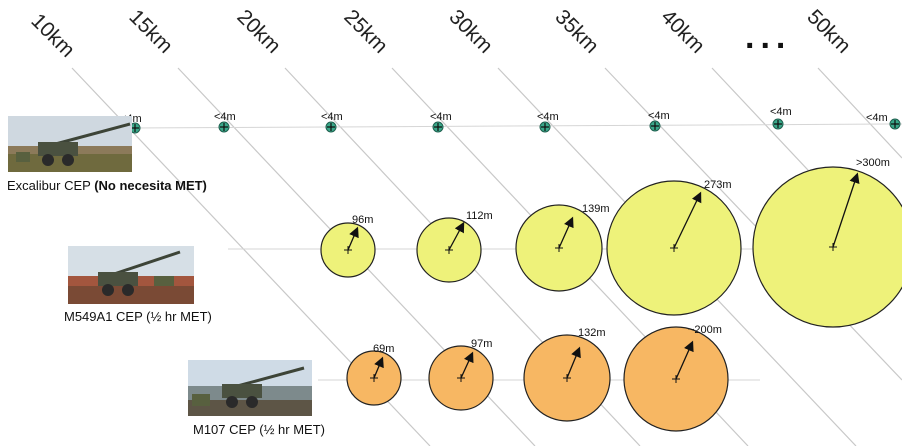 This screenshot has width=902, height=446. I want to click on m549-cep-circle: 112m, so click(454, 246).